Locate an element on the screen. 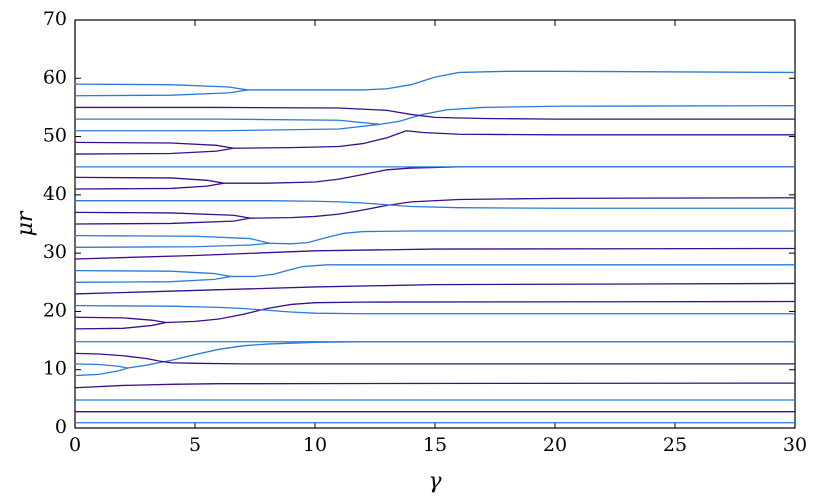 The image size is (830, 498). x-tick-label: 0 is located at coordinates (75, 445).